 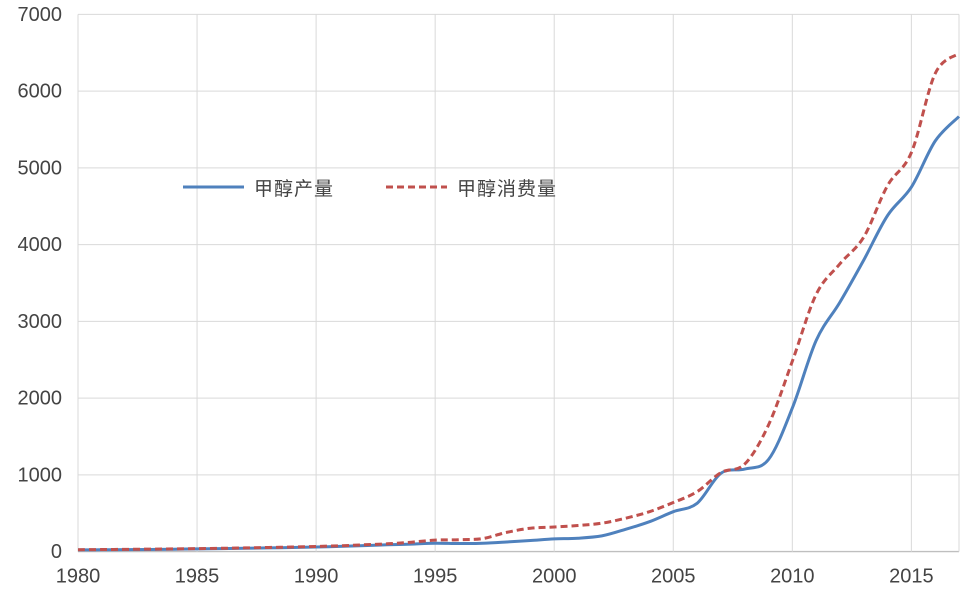 I want to click on y-tick-label: 3000, so click(x=40, y=322).